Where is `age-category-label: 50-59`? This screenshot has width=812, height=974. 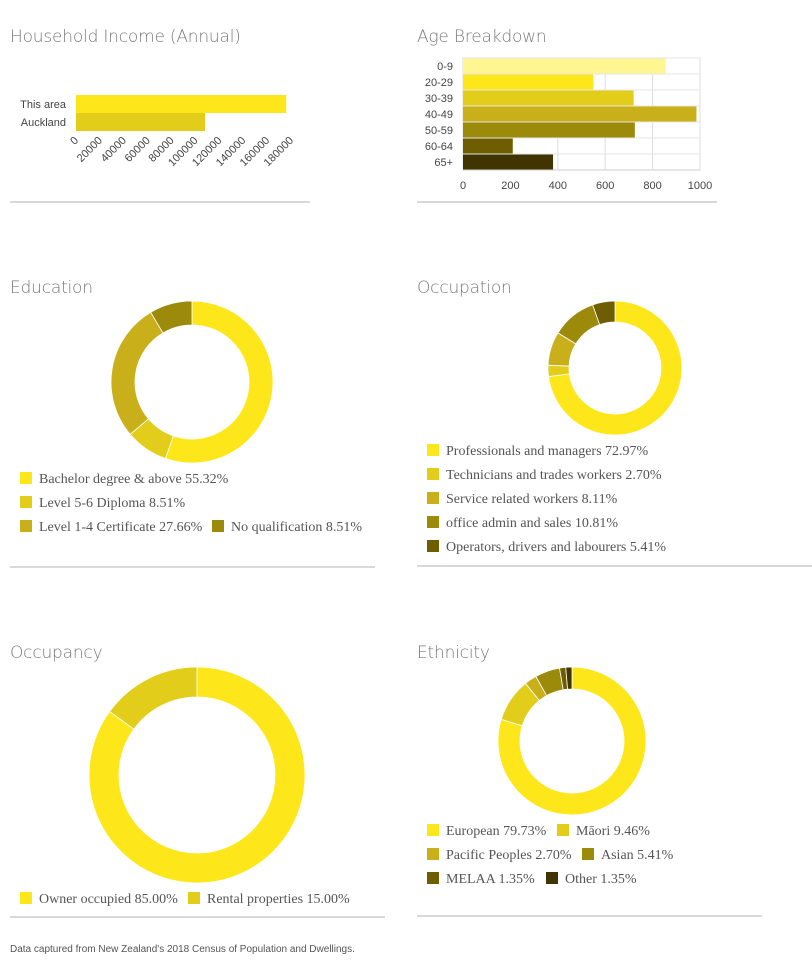 age-category-label: 50-59 is located at coordinates (439, 131).